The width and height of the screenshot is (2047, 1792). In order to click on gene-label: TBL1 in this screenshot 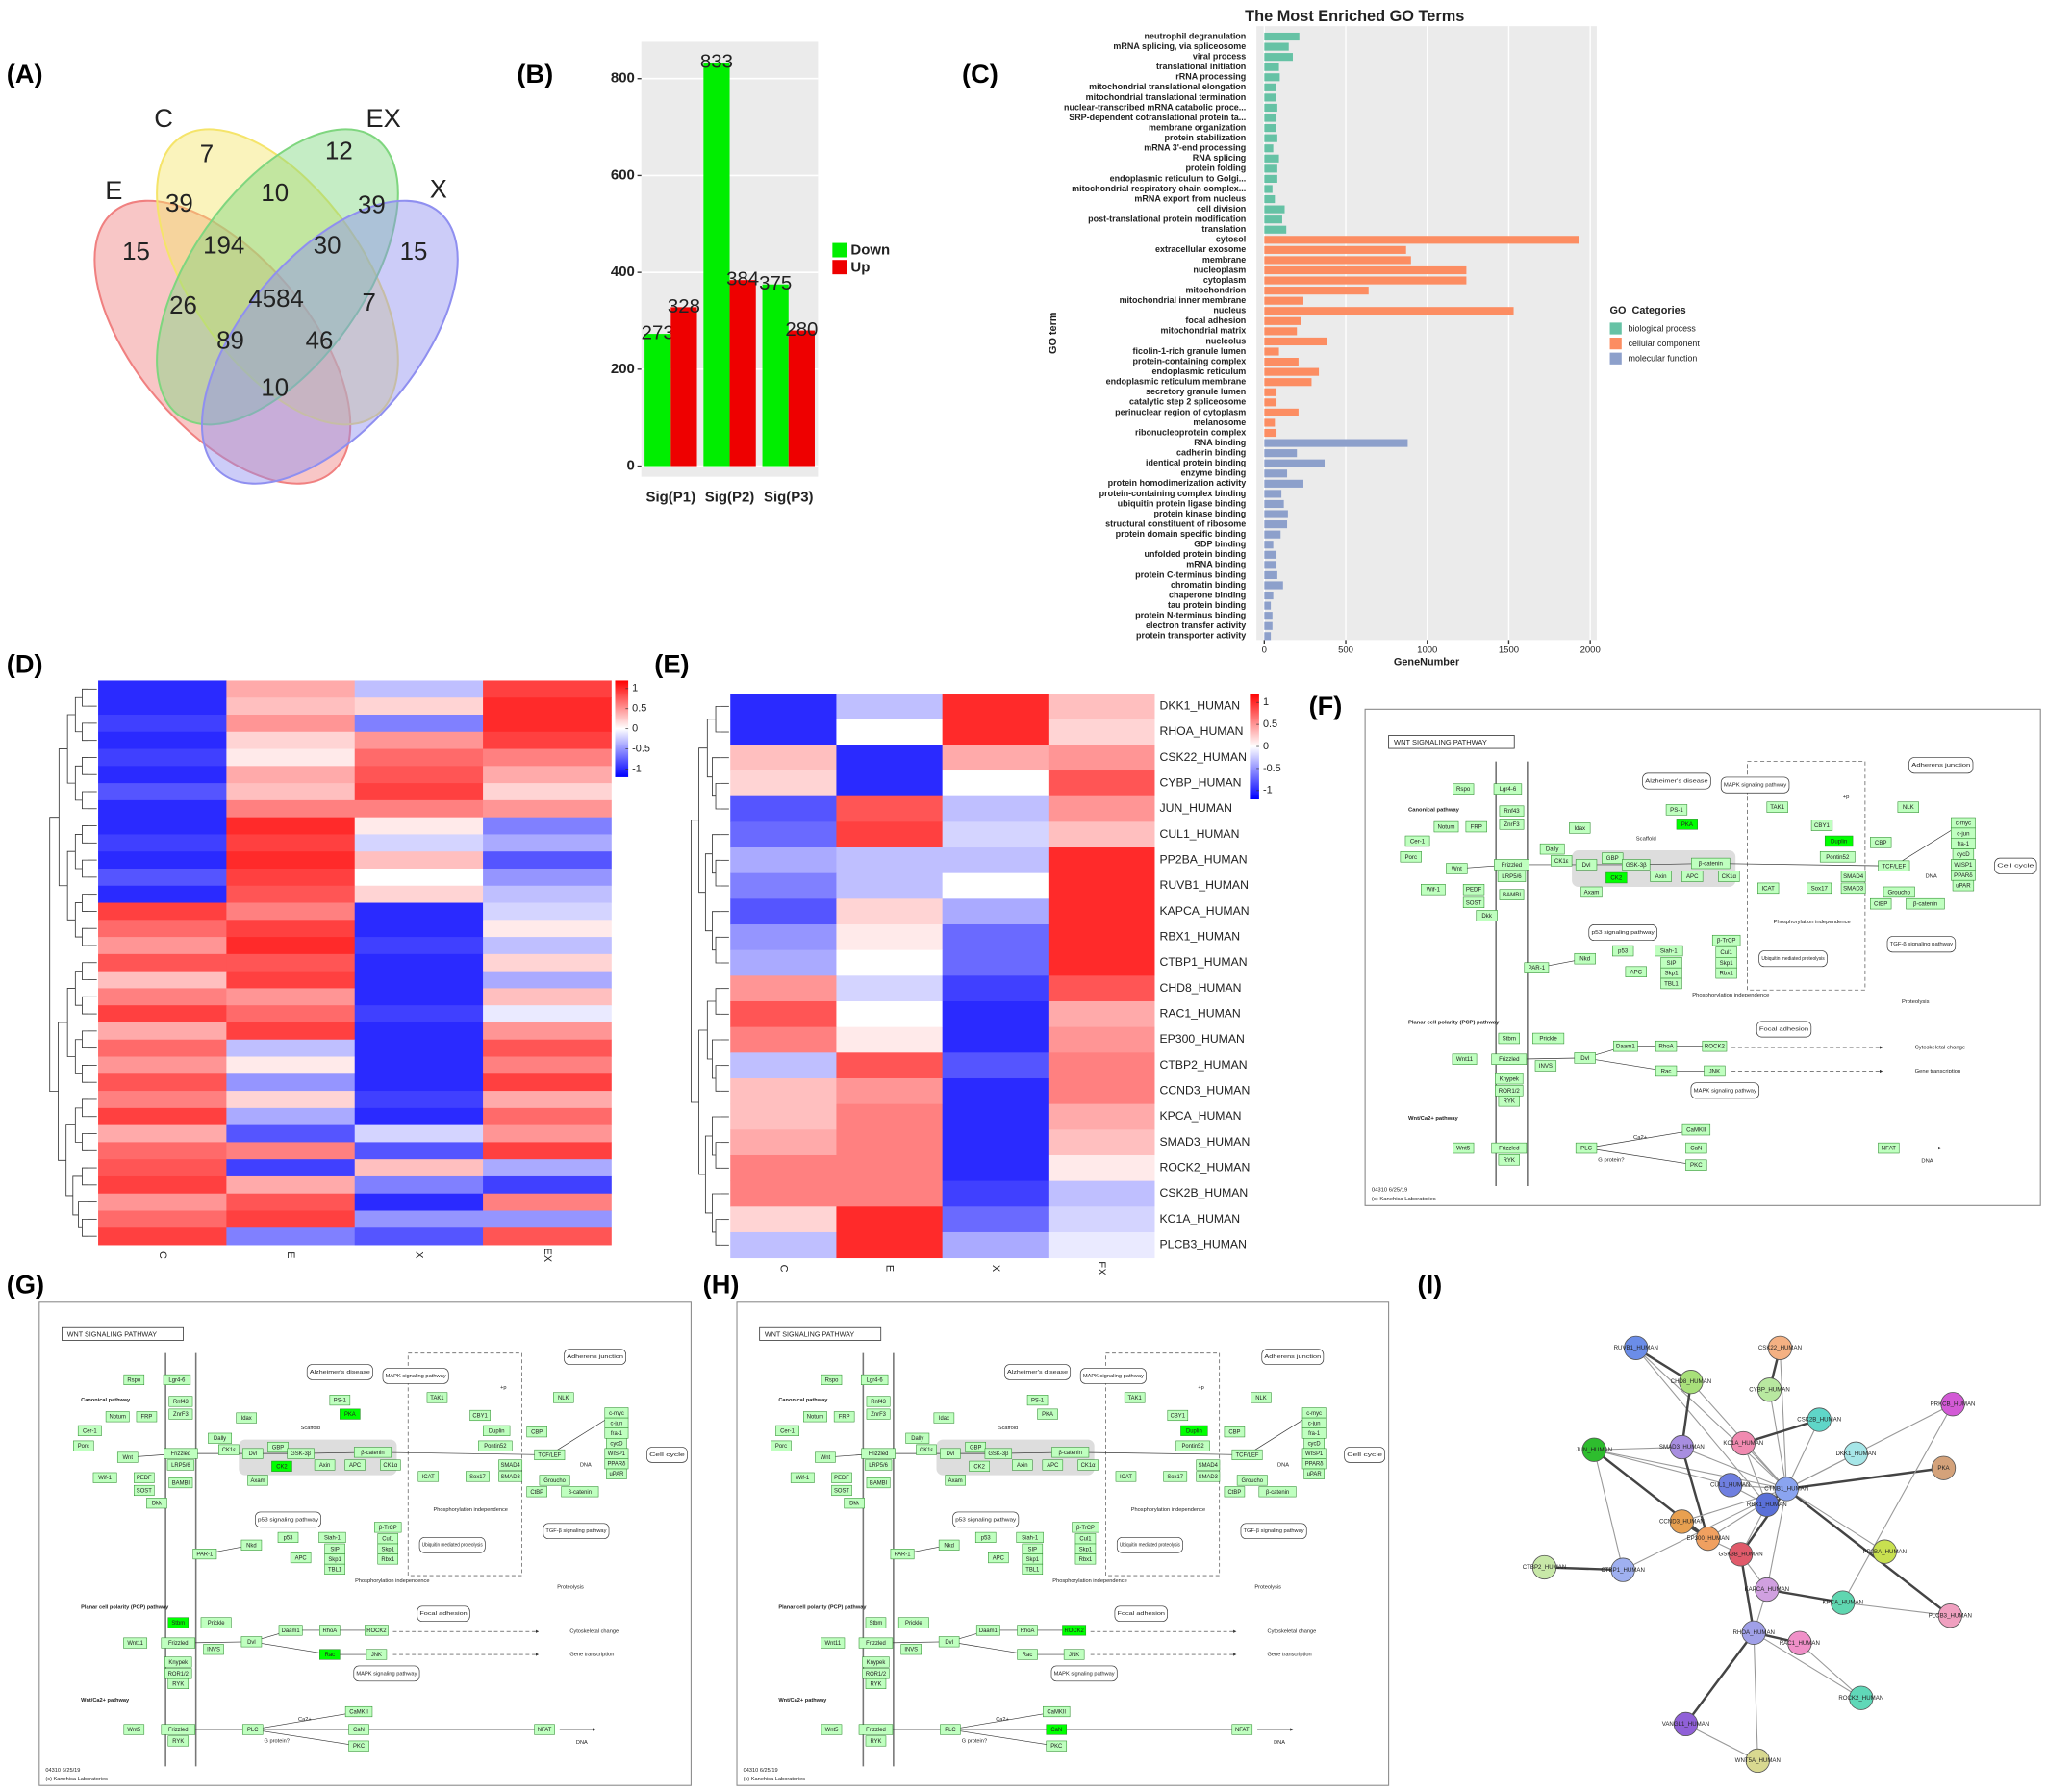, I will do `click(334, 1570)`.